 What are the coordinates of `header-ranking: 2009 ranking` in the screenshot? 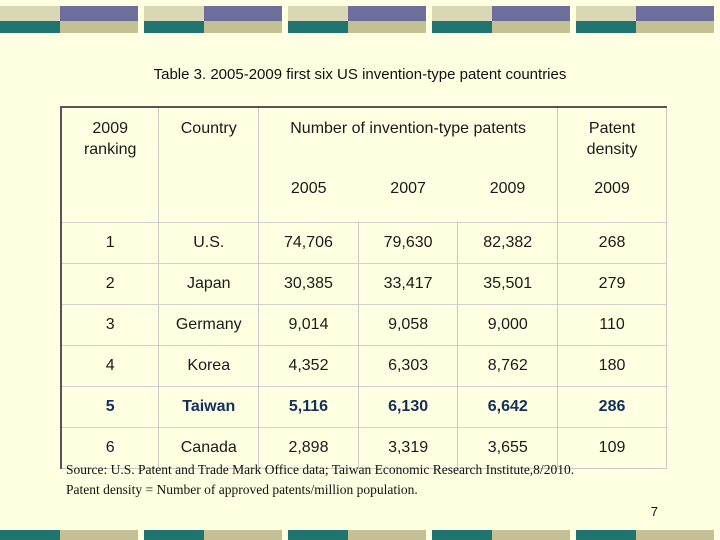 It's located at (110, 165).